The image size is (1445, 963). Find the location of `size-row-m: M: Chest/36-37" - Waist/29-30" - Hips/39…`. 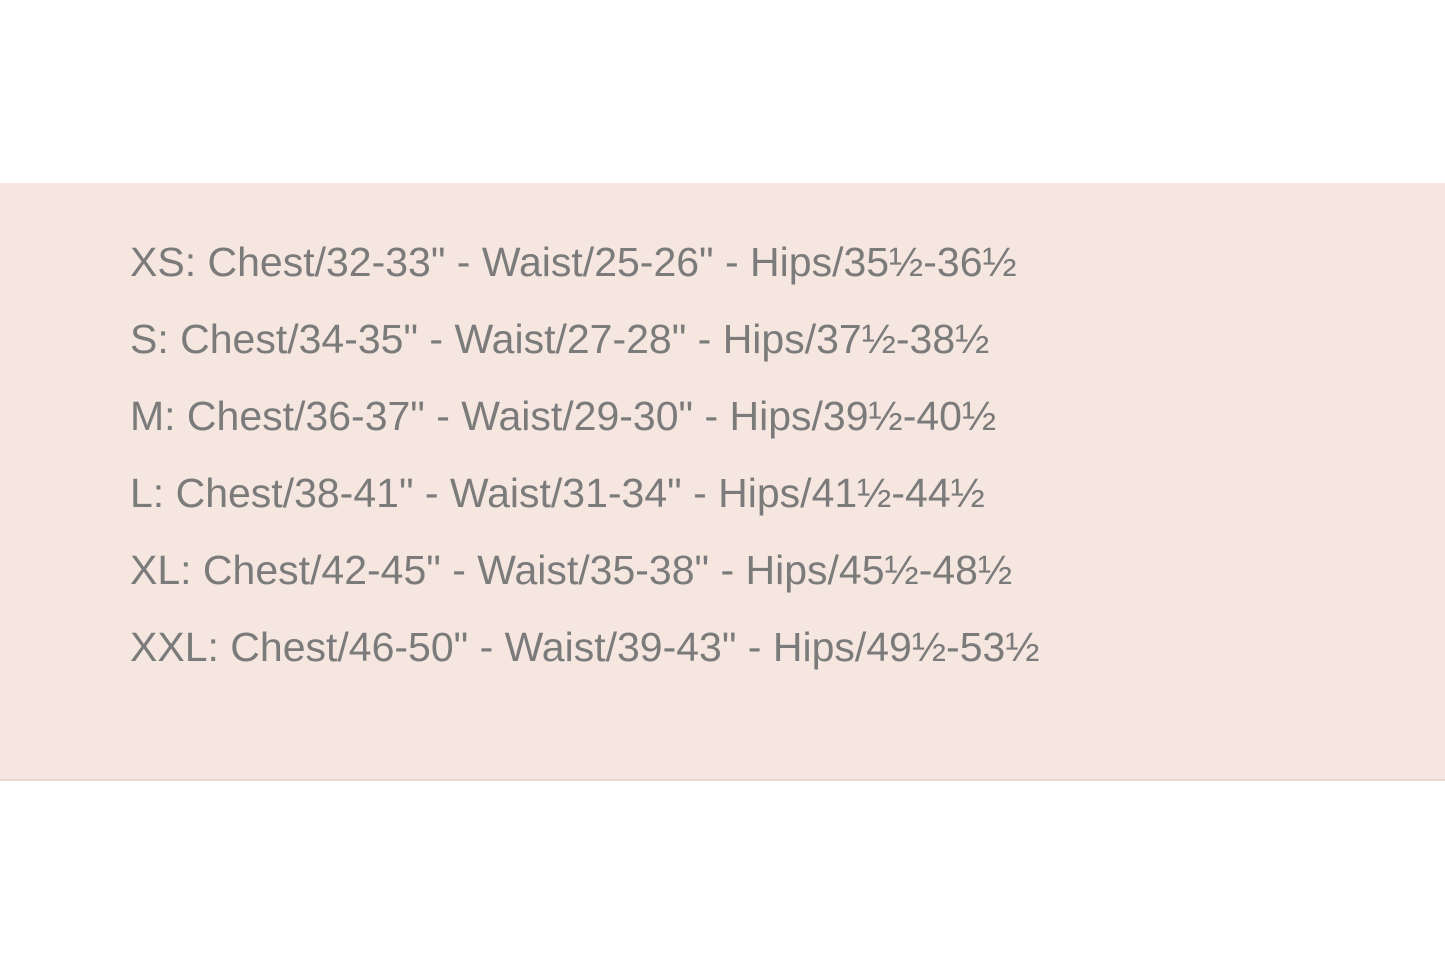

size-row-m: M: Chest/36-37" - Waist/29-30" - Hips/39… is located at coordinates (563, 416).